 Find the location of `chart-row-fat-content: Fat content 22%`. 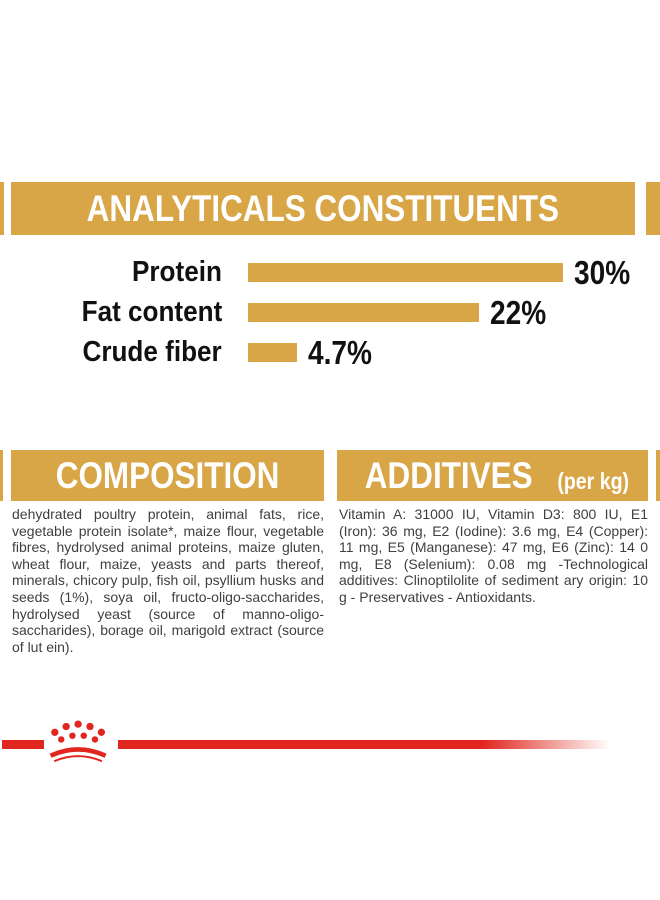

chart-row-fat-content: Fat content 22% is located at coordinates (330, 312).